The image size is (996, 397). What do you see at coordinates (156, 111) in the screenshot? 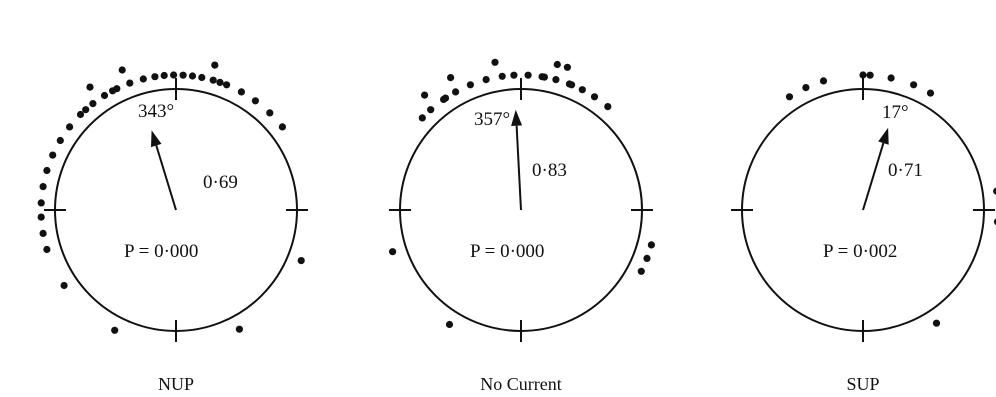
I see `mean-angle-label: 343°` at bounding box center [156, 111].